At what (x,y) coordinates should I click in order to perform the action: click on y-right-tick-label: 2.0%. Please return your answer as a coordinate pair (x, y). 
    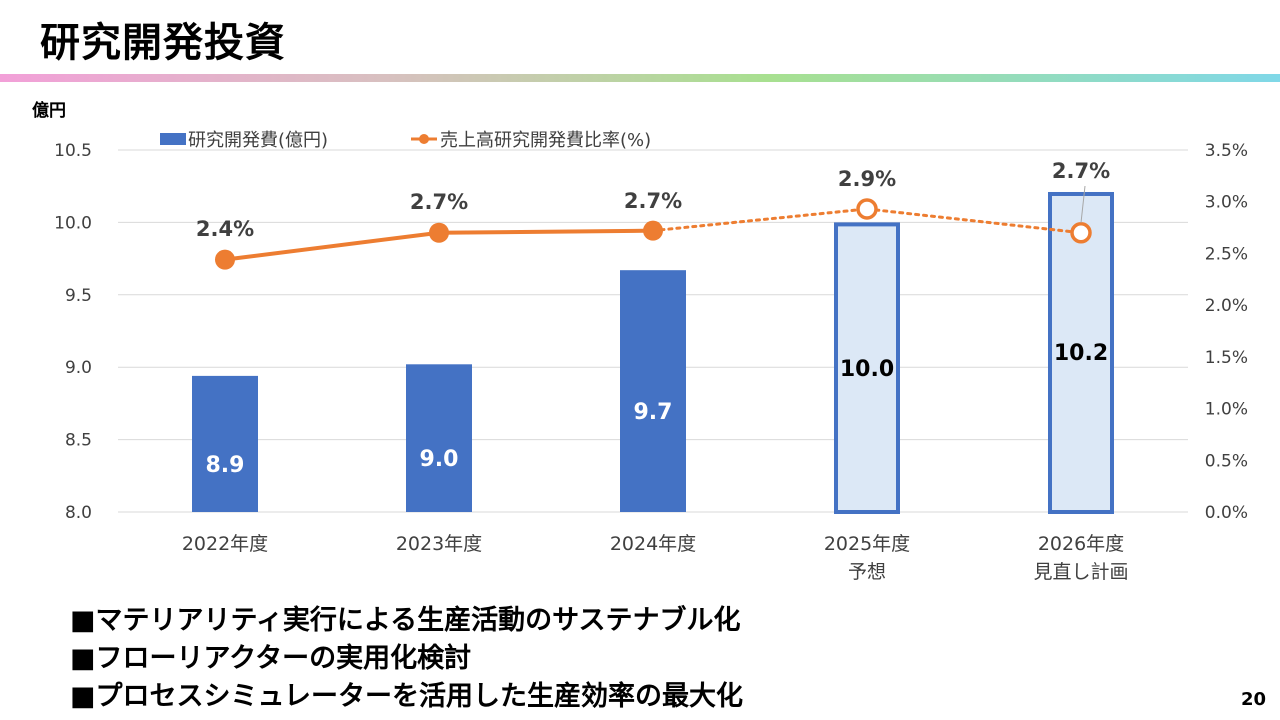
    Looking at the image, I should click on (1226, 306).